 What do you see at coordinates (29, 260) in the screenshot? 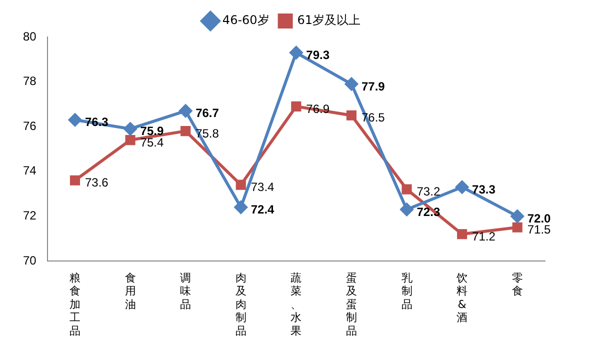
I see `y-tick-label: 70` at bounding box center [29, 260].